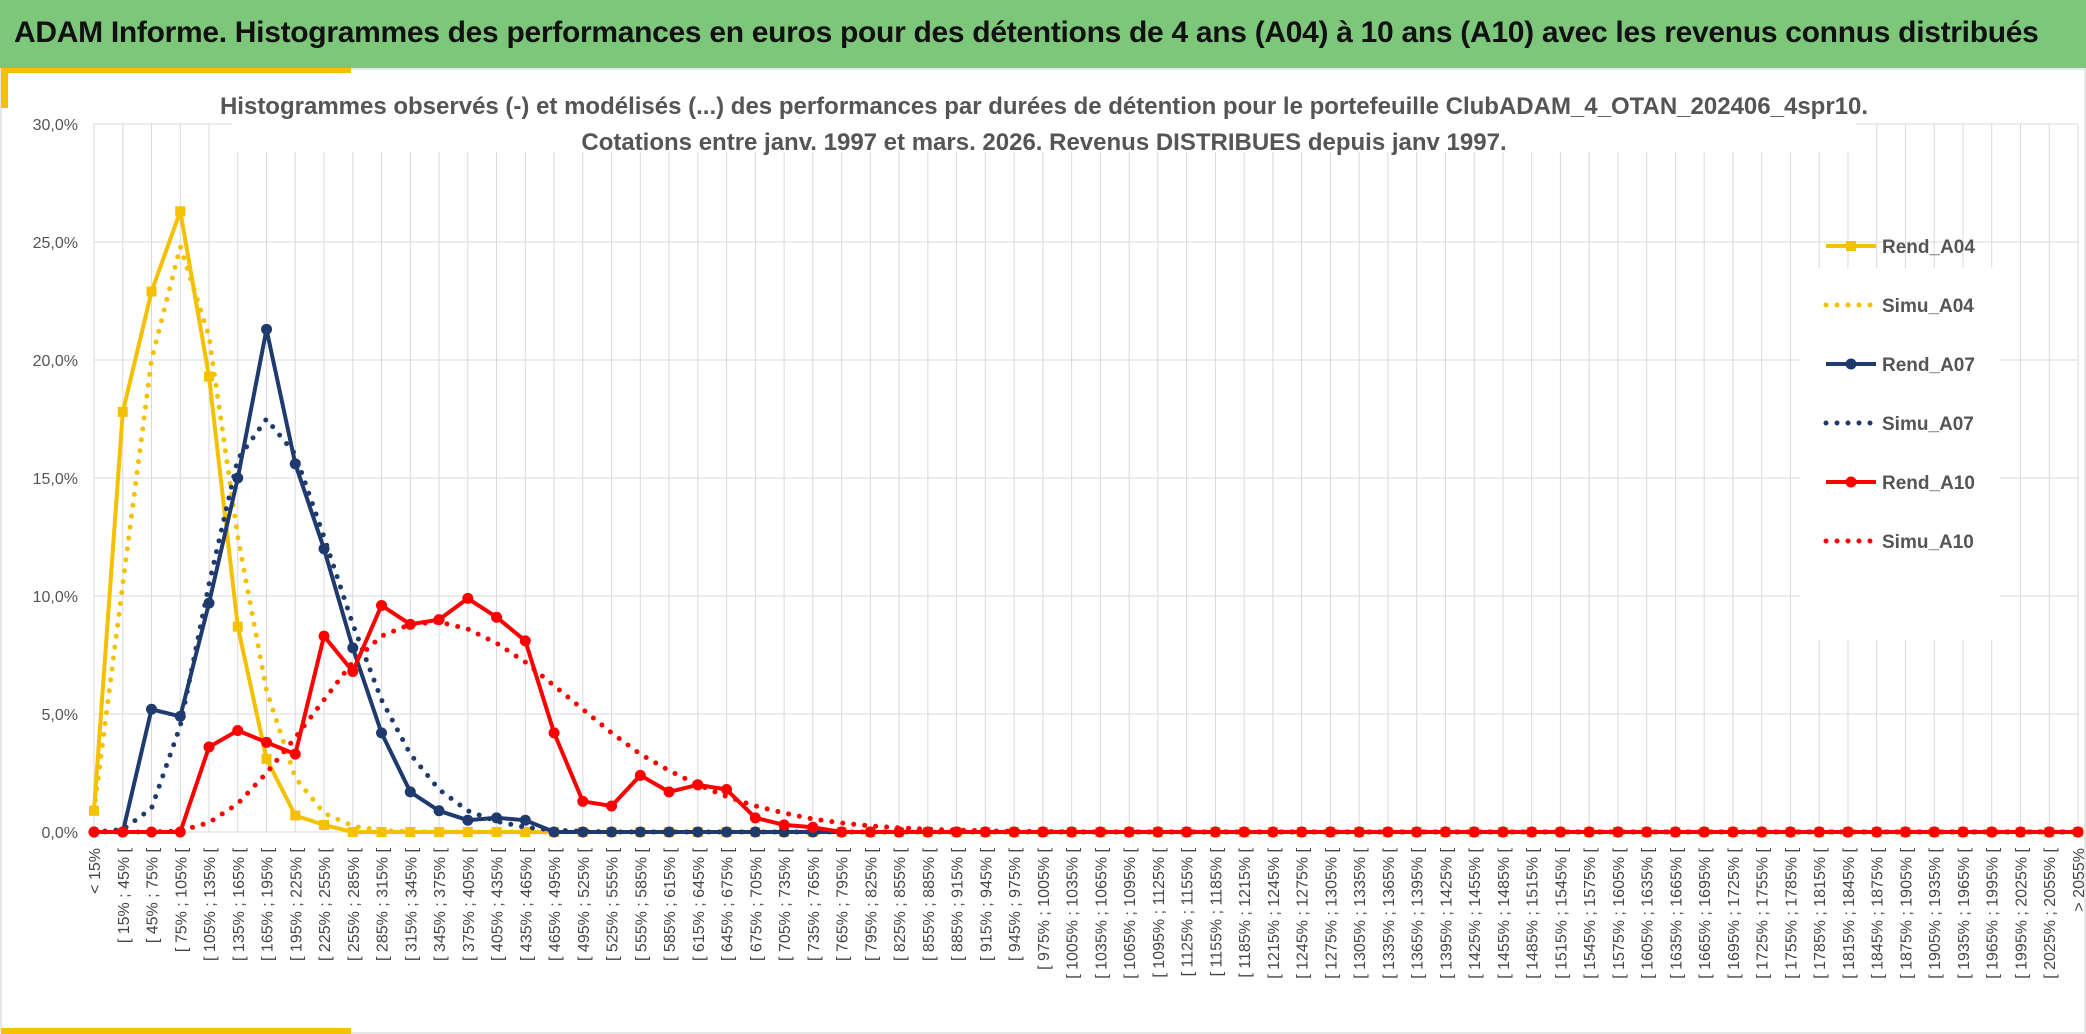 This screenshot has height=1034, width=2086. Describe the element at coordinates (60, 833) in the screenshot. I see `y-tick-label: 0,0%` at that location.